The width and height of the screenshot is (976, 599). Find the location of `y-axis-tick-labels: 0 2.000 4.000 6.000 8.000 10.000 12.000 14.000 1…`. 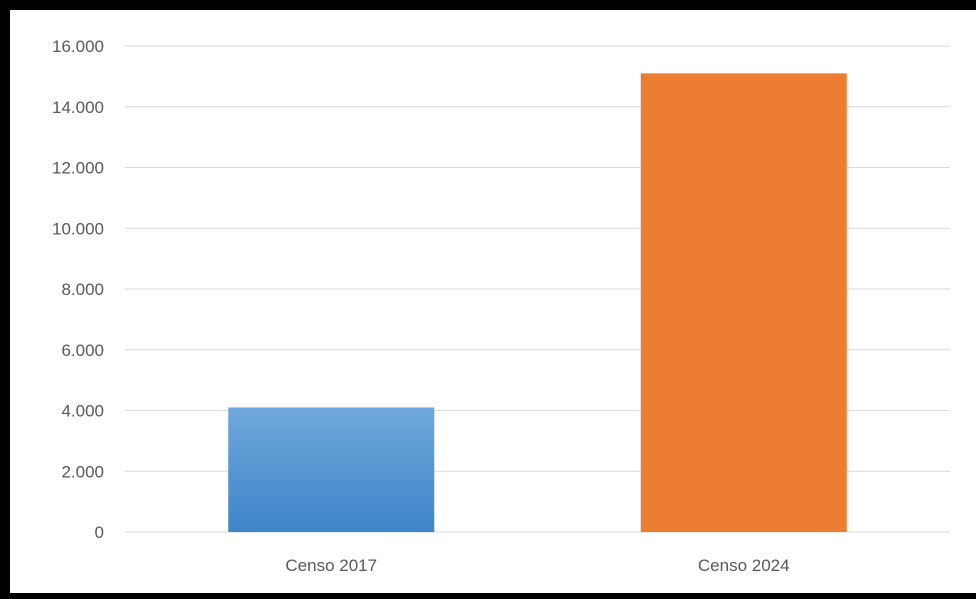

y-axis-tick-labels: 0 2.000 4.000 6.000 8.000 10.000 12.000 14.000 1… is located at coordinates (78, 289).